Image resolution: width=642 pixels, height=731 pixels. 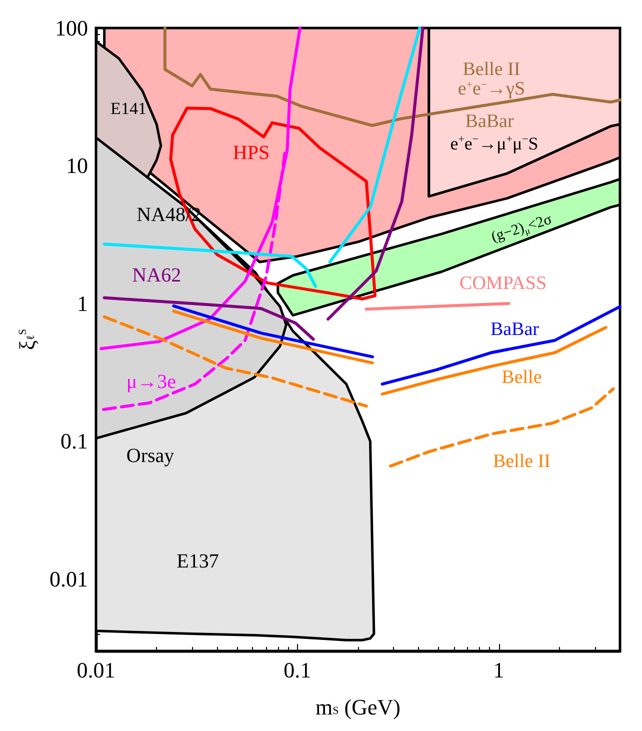 What do you see at coordinates (157, 275) in the screenshot?
I see `annotation: NA62` at bounding box center [157, 275].